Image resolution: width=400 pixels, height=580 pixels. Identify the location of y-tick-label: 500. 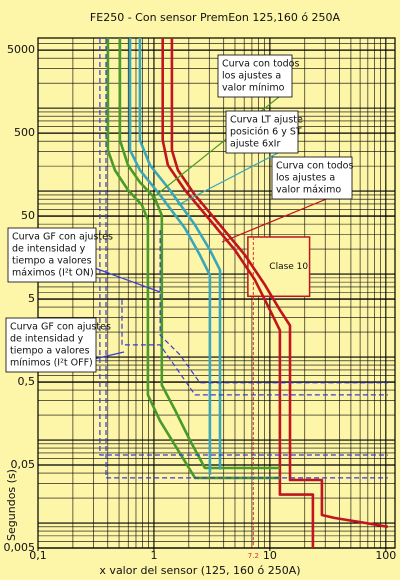
(24, 132).